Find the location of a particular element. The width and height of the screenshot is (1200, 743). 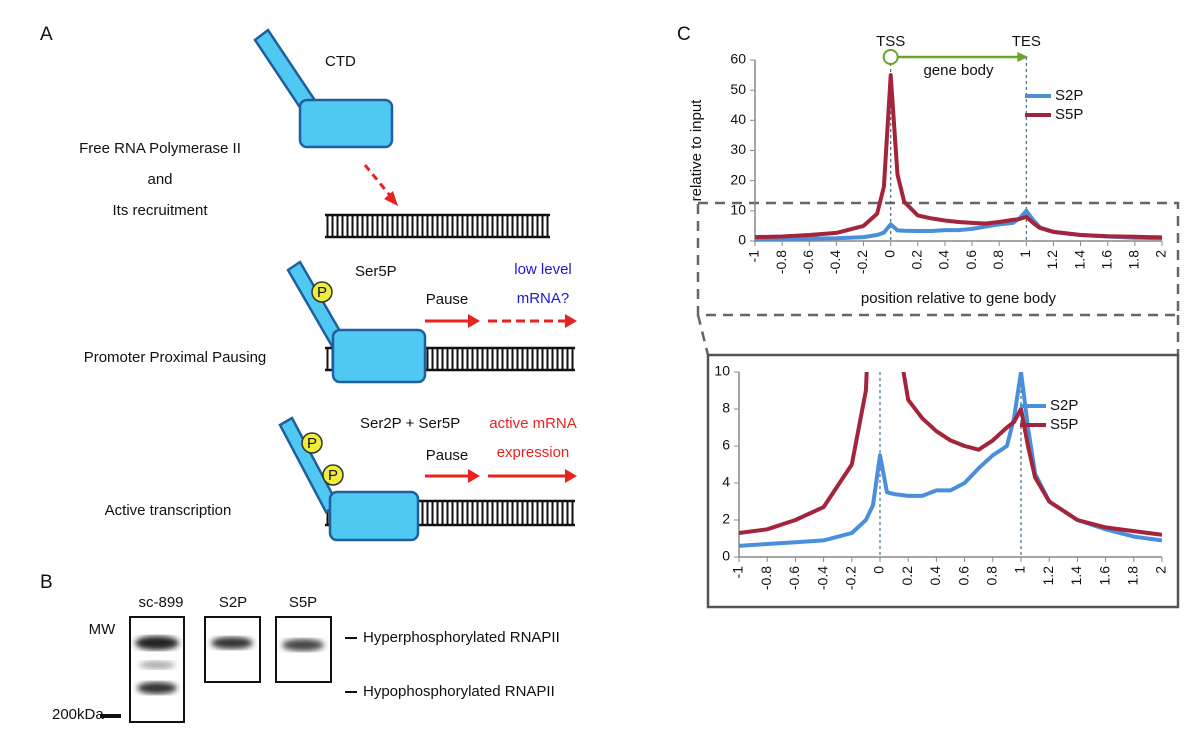

annotation: TES is located at coordinates (1026, 41).